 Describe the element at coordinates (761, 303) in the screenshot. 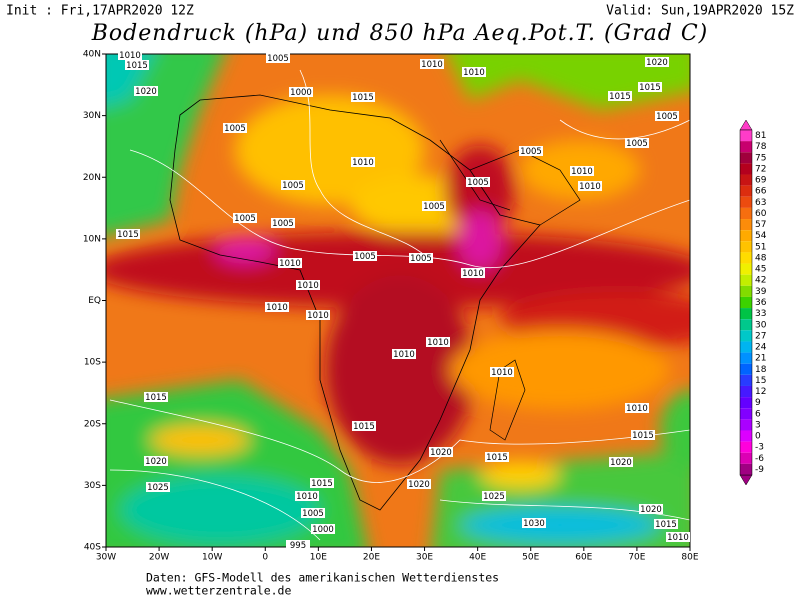

I see `colorbar-label: 36` at that location.